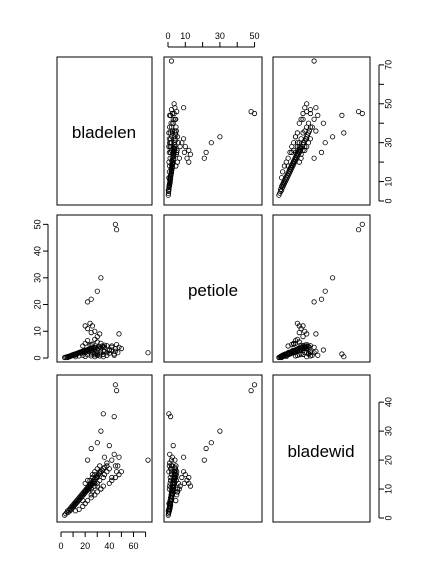 Image resolution: width=427 pixels, height=578 pixels. Describe the element at coordinates (37, 224) in the screenshot. I see `left-axis-petiole-label-5: 50` at that location.